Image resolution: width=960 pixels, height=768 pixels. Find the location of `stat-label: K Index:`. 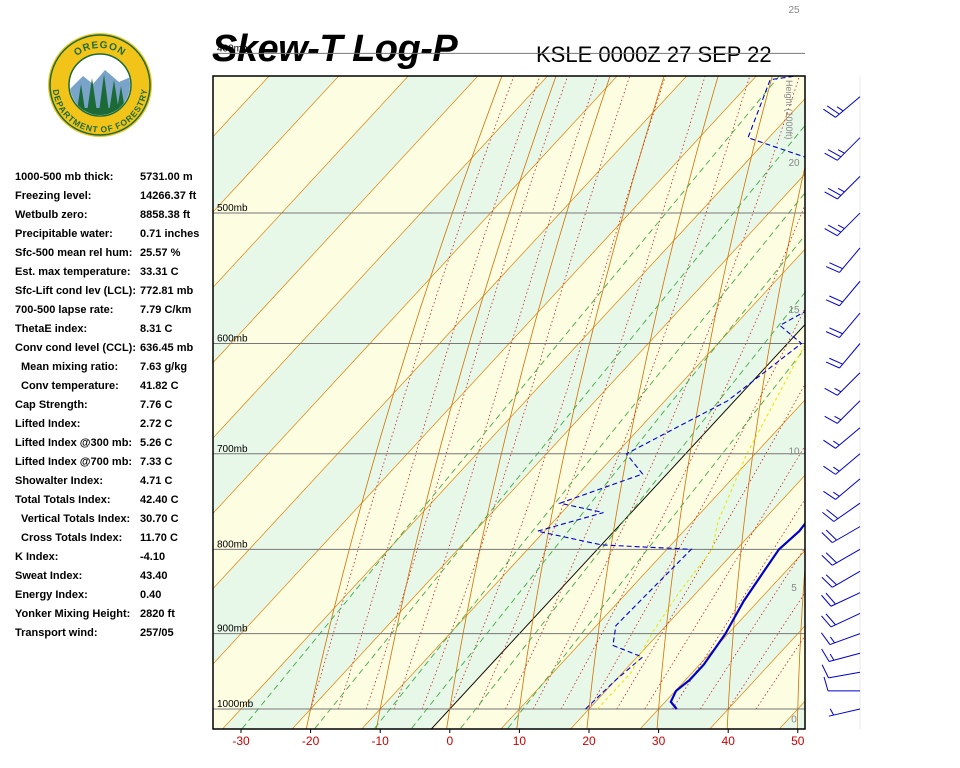

stat-label: K Index: is located at coordinates (37, 557).